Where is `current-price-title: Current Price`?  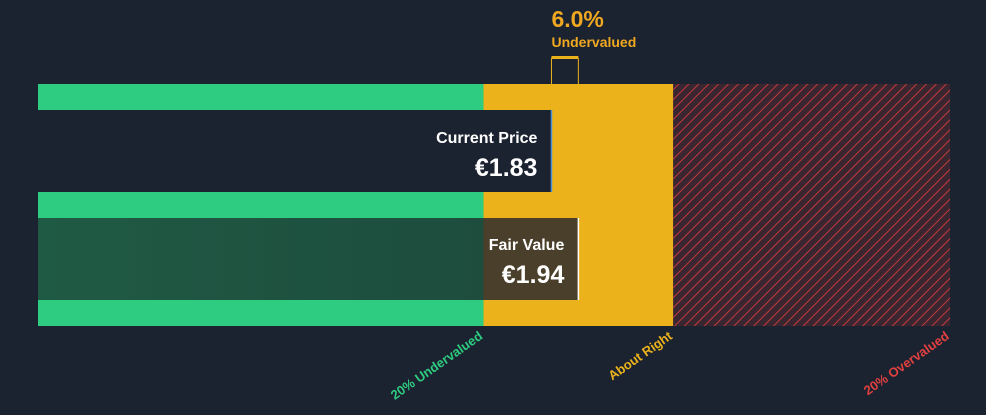
current-price-title: Current Price is located at coordinates (486, 138).